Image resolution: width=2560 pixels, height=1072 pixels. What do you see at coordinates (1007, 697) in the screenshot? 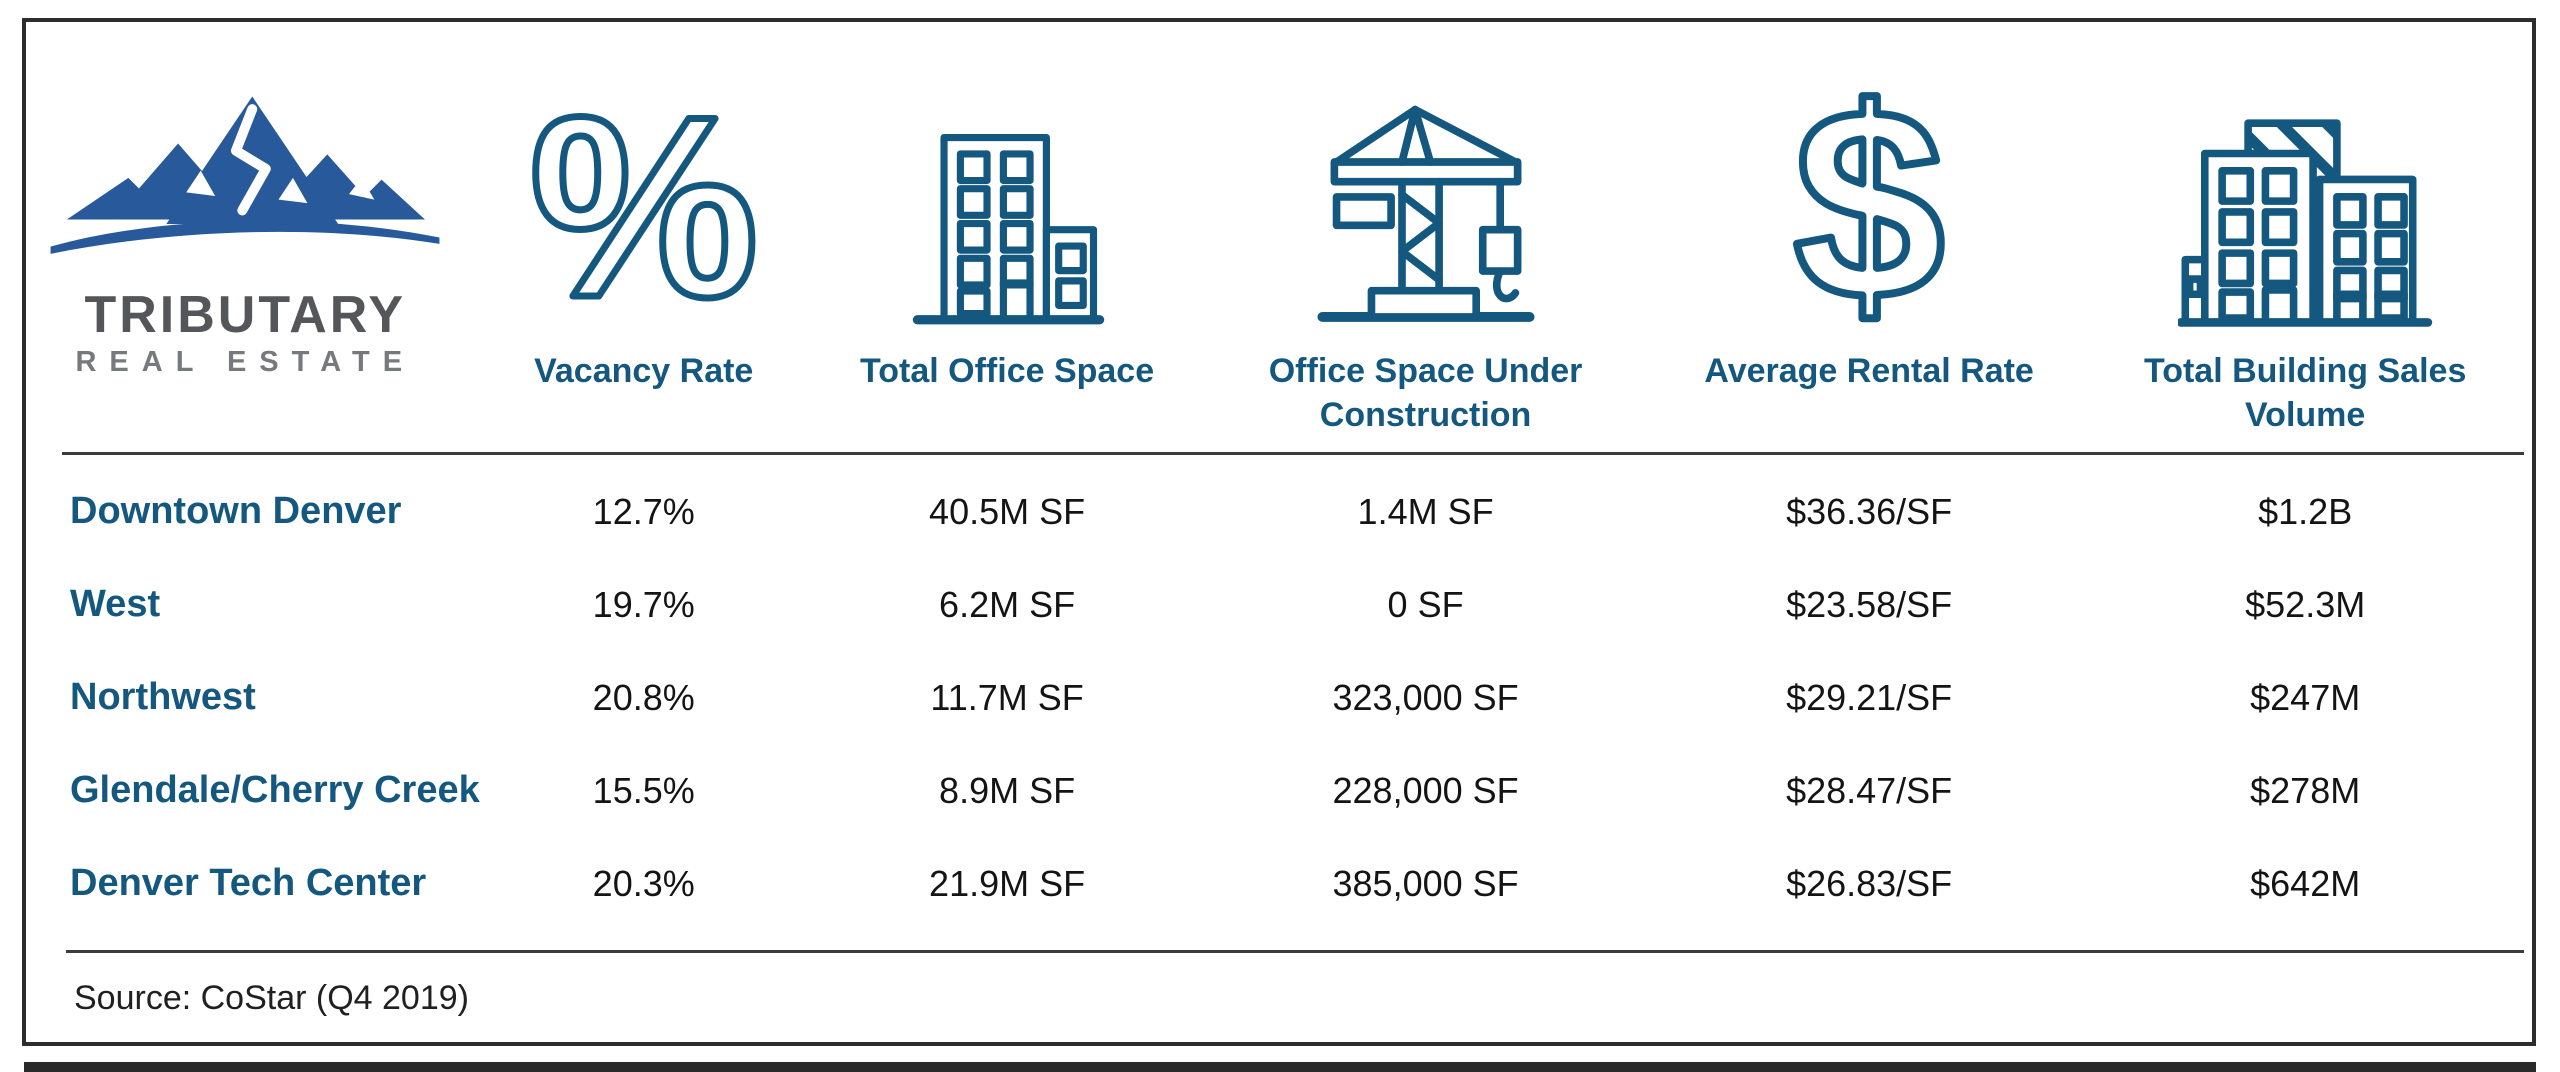
I see `total-office-space-value: 11.7M SF` at bounding box center [1007, 697].